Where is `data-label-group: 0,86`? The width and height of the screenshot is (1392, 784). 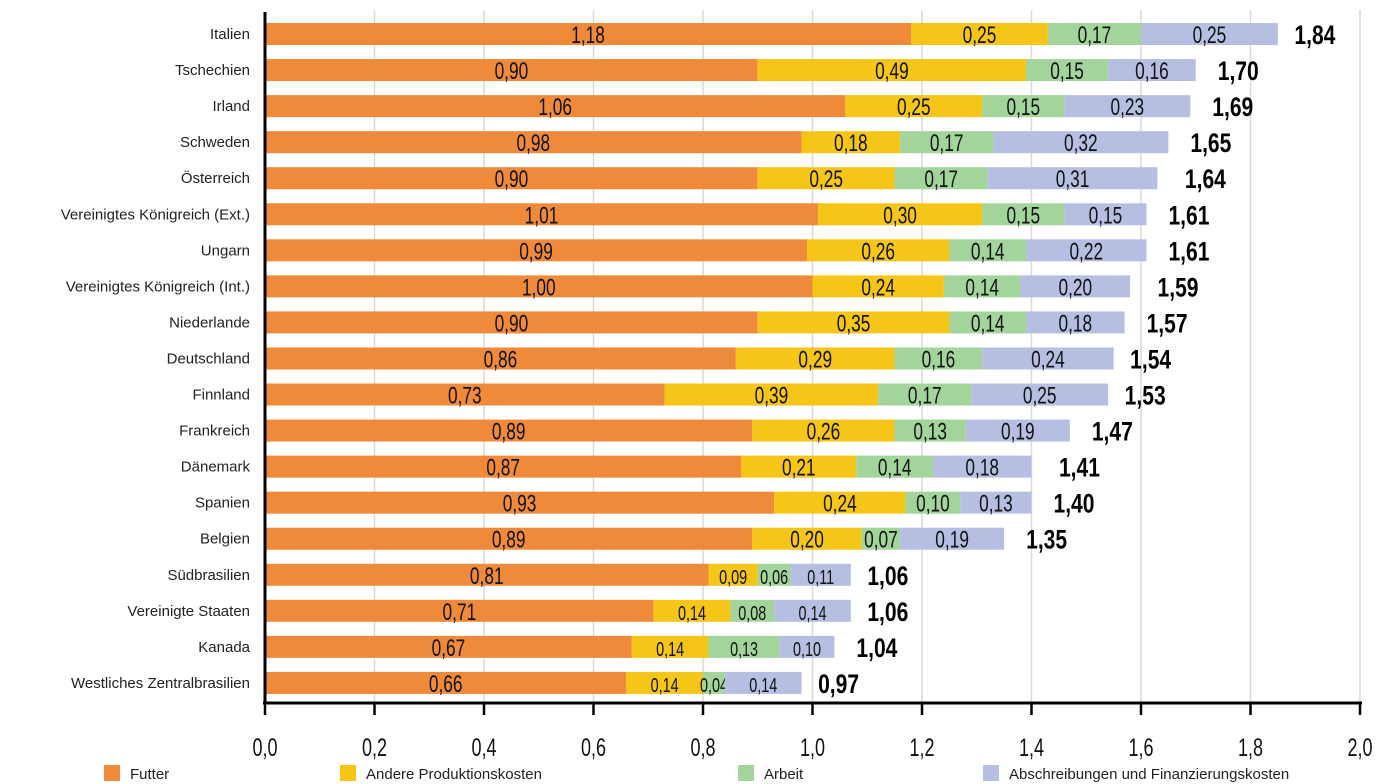
data-label-group: 0,86 is located at coordinates (501, 360).